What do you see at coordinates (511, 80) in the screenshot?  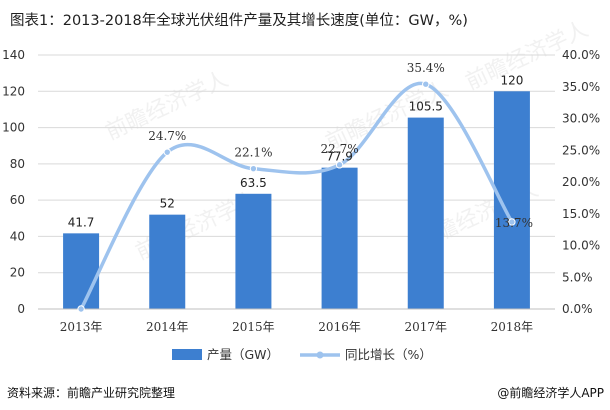 I see `bar-value-label: 120` at bounding box center [511, 80].